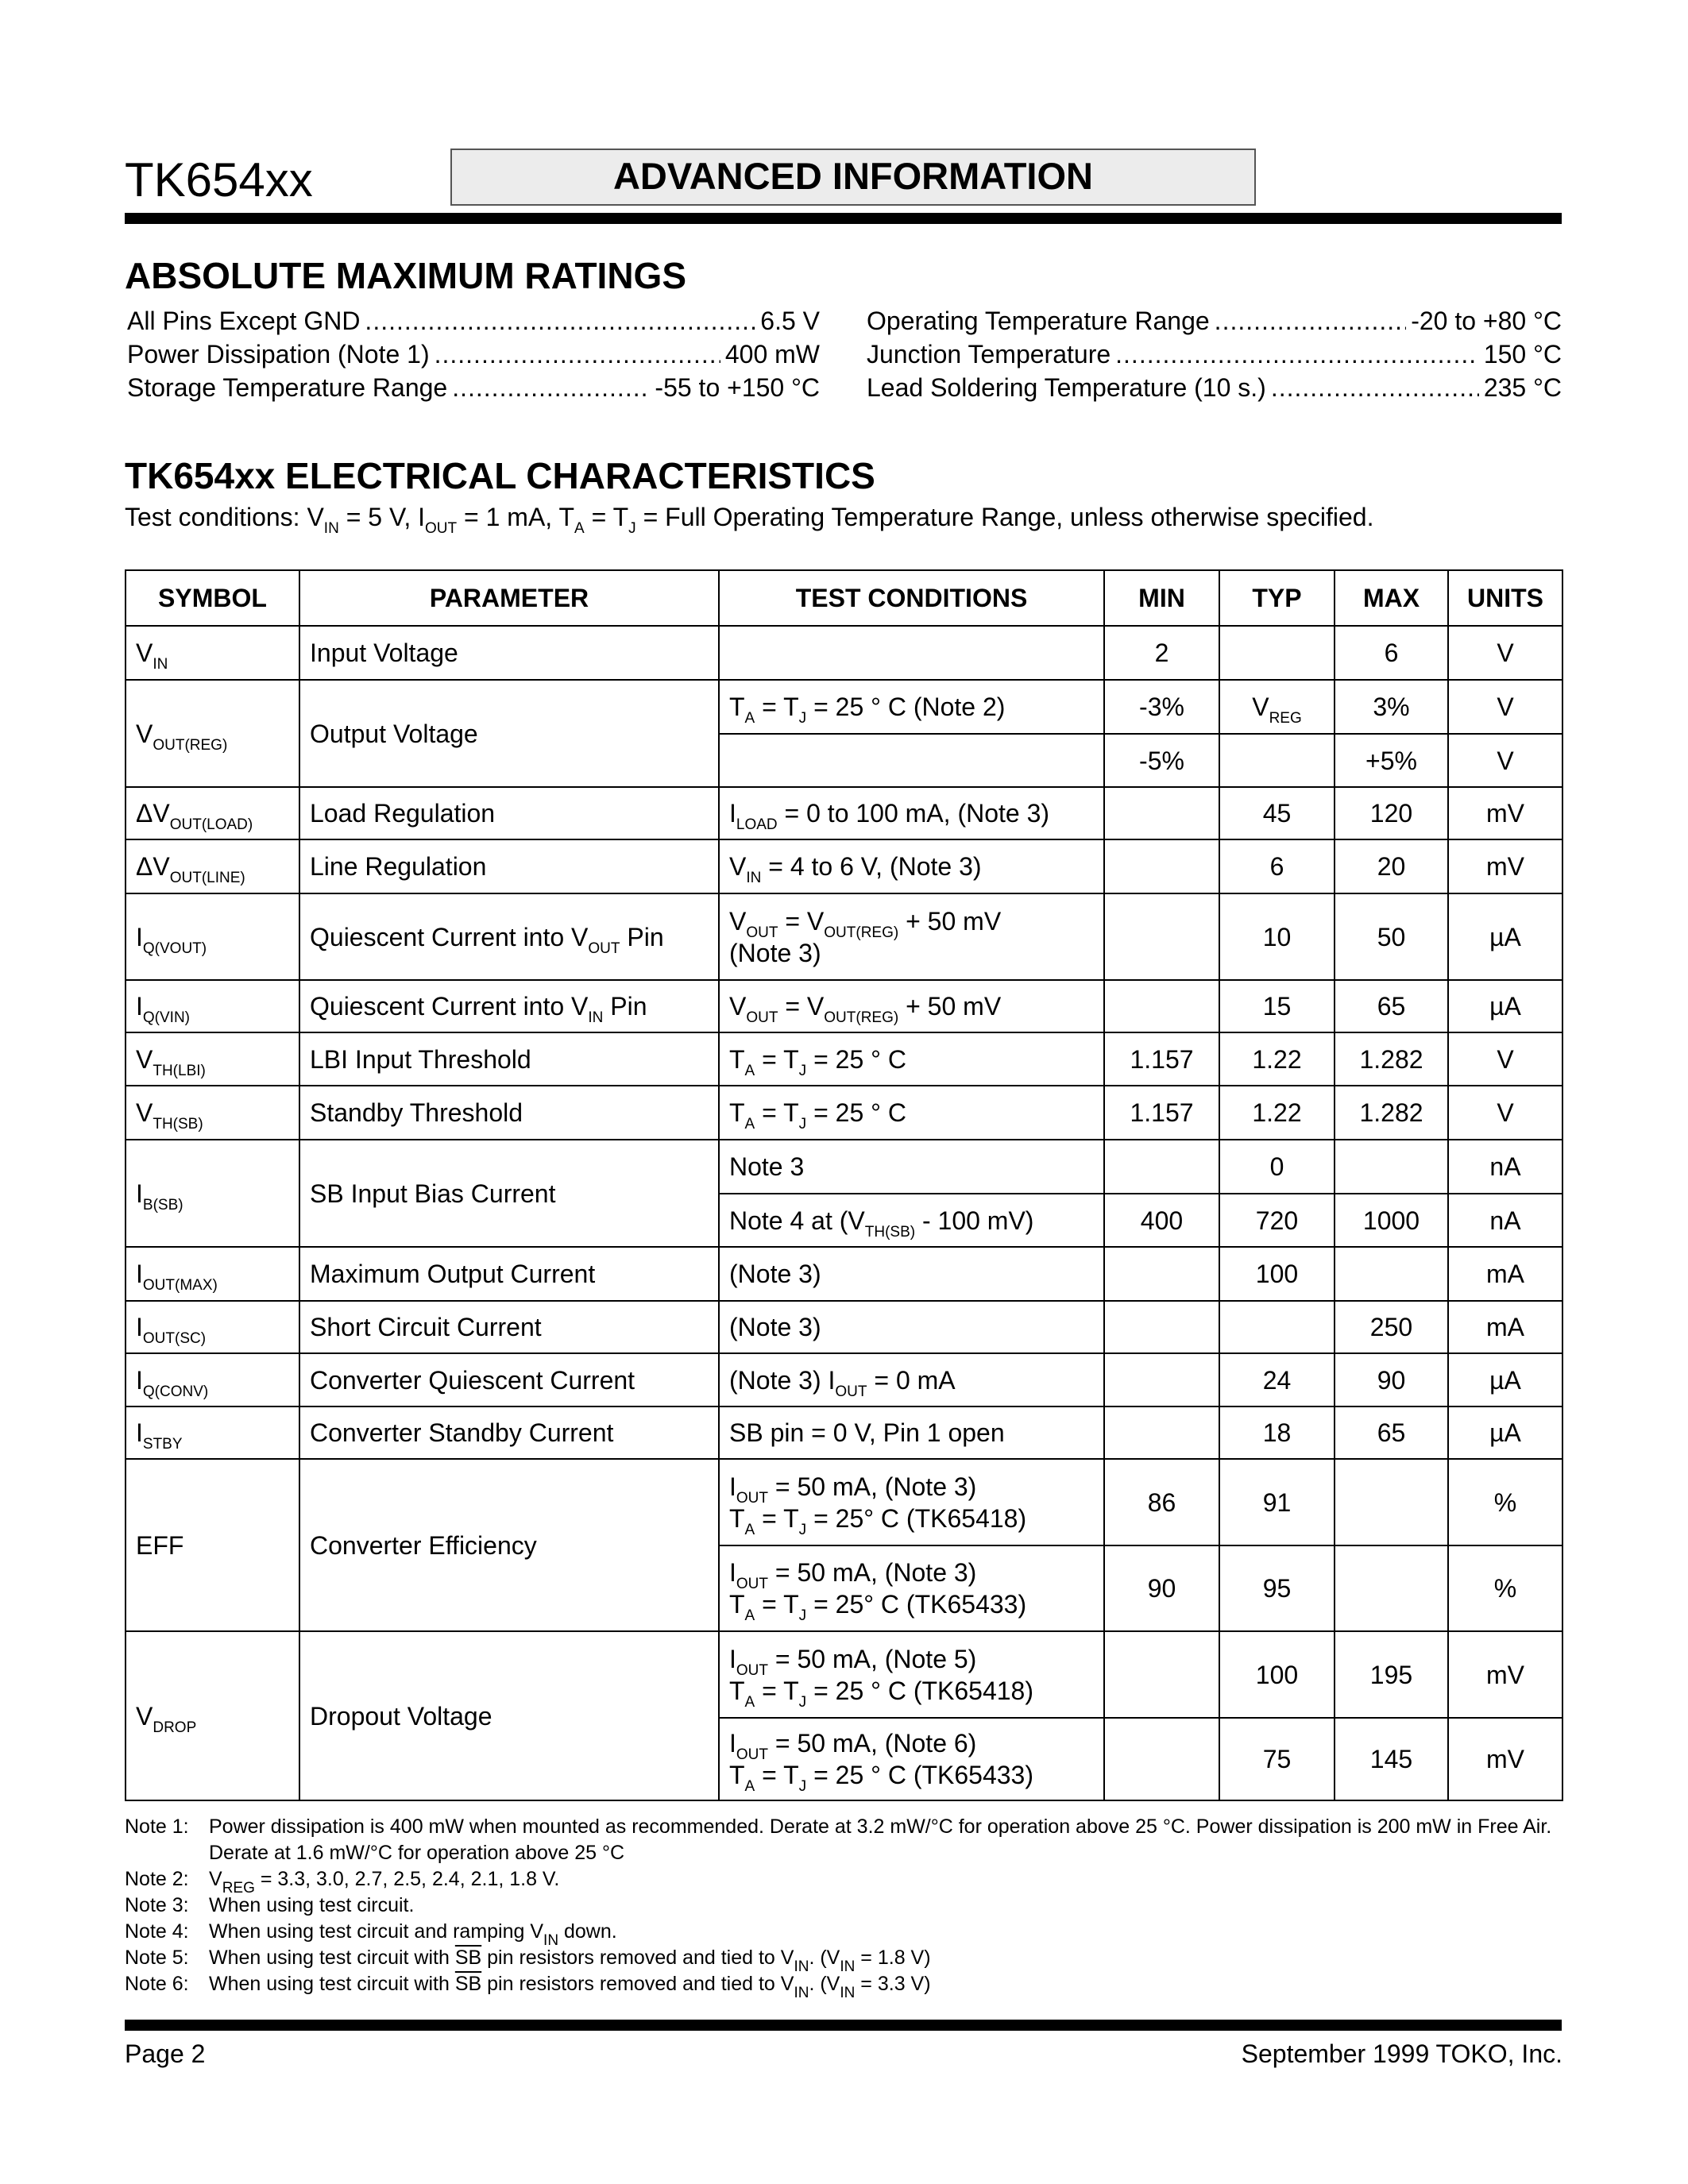  I want to click on text-segment: (Note 3) I, so click(782, 1380).